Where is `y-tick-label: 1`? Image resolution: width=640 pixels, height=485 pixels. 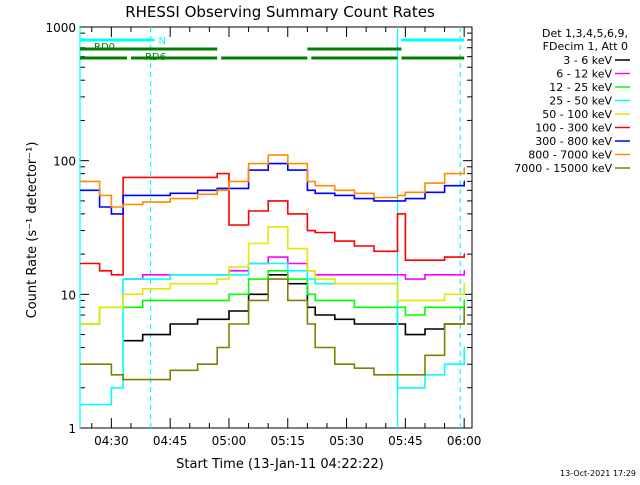
y-tick-label: 1 is located at coordinates (72, 429).